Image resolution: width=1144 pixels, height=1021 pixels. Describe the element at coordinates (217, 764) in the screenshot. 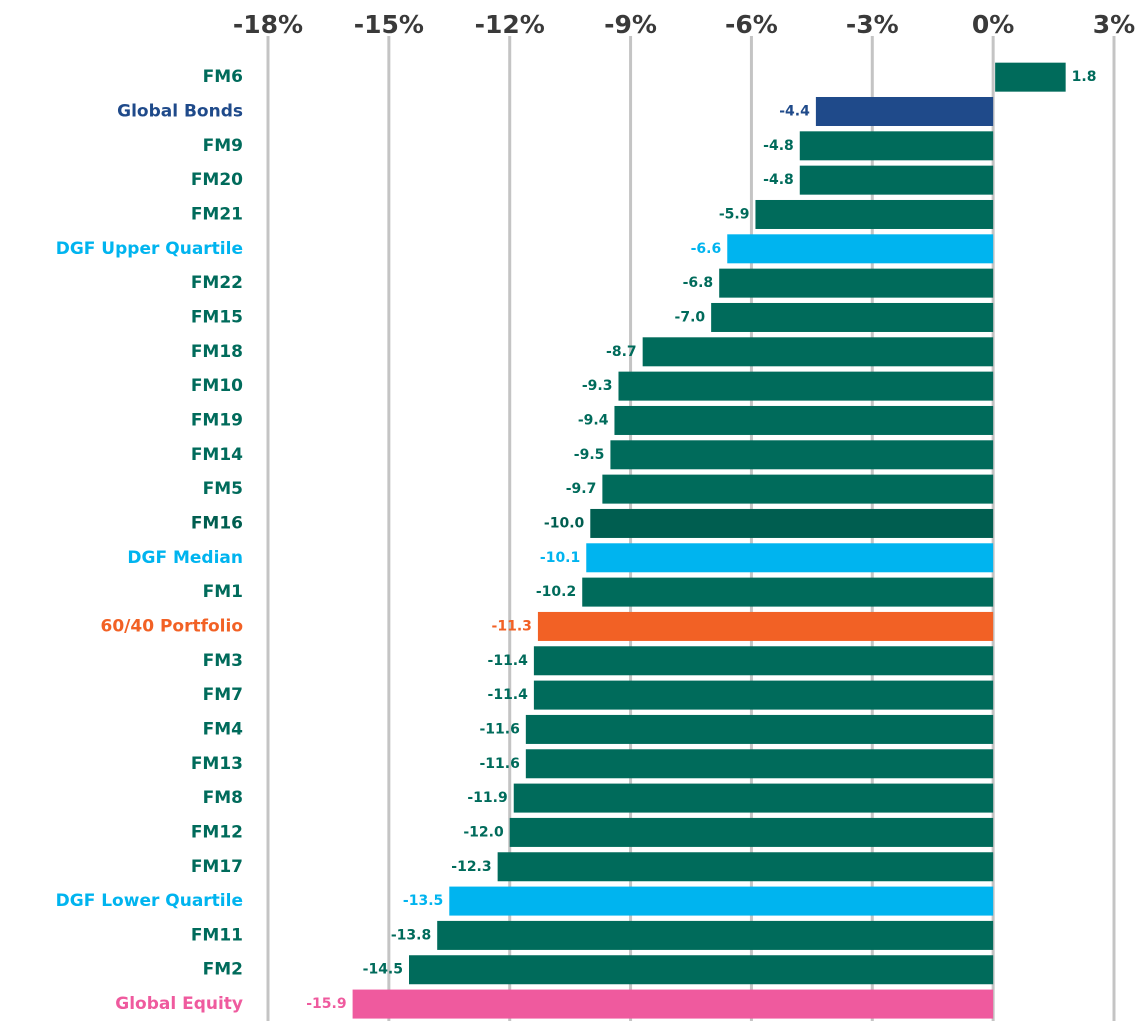

I see `category-label: FM13` at that location.